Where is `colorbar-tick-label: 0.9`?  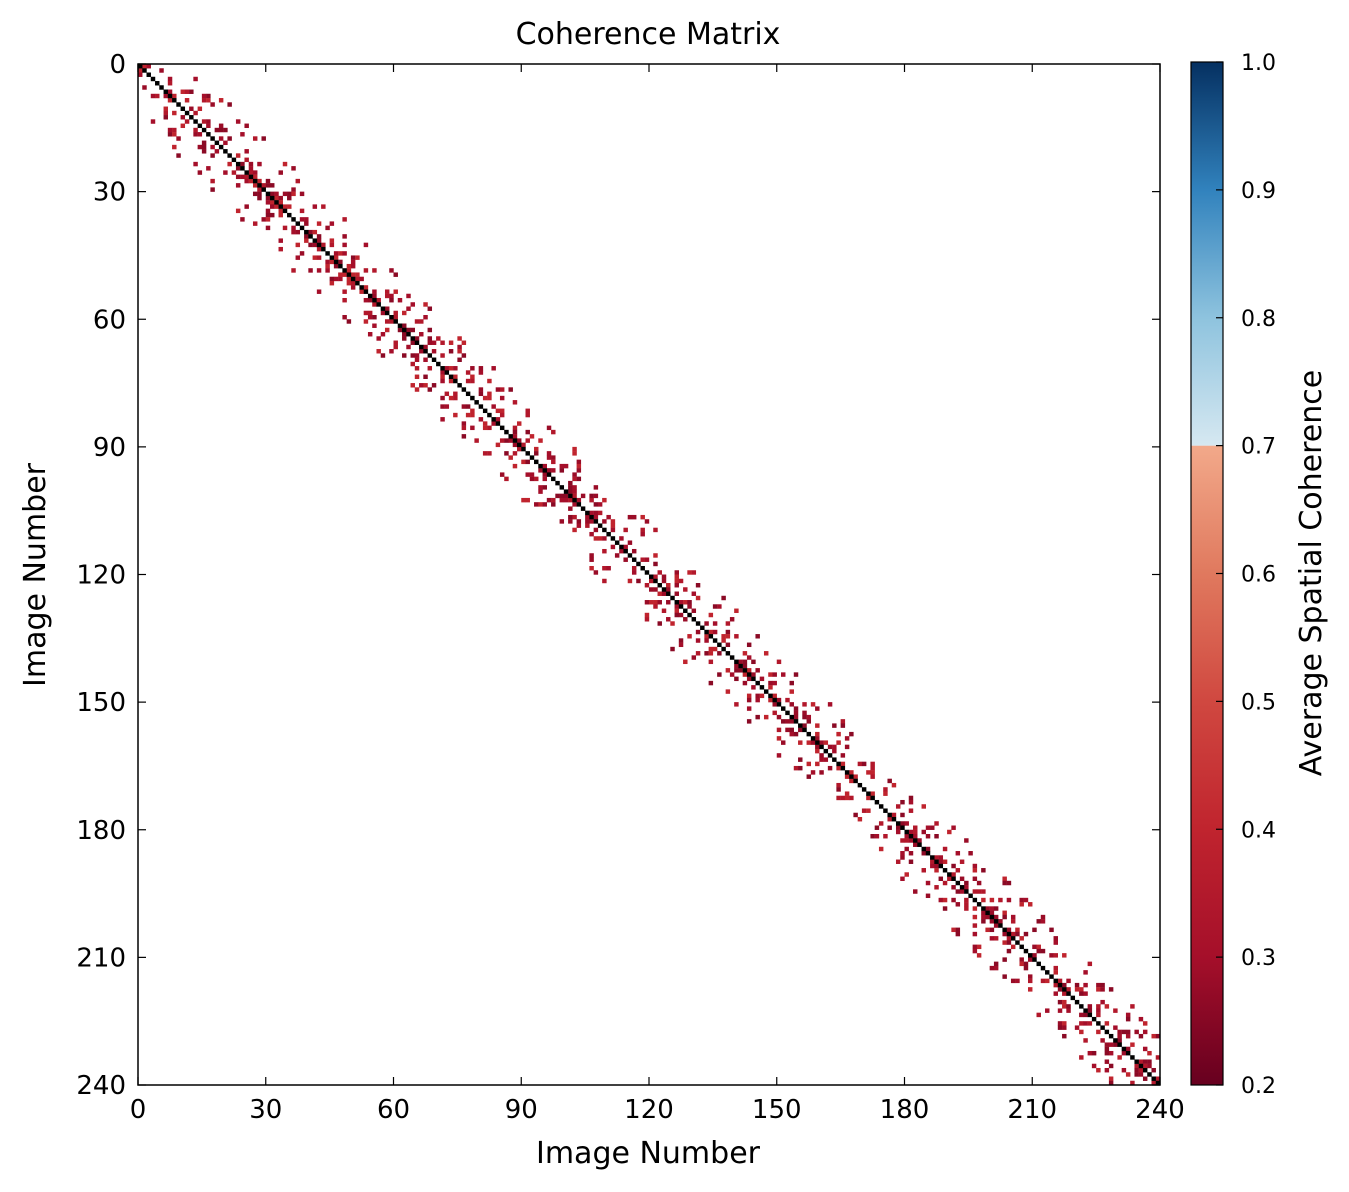
colorbar-tick-label: 0.9 is located at coordinates (1258, 191).